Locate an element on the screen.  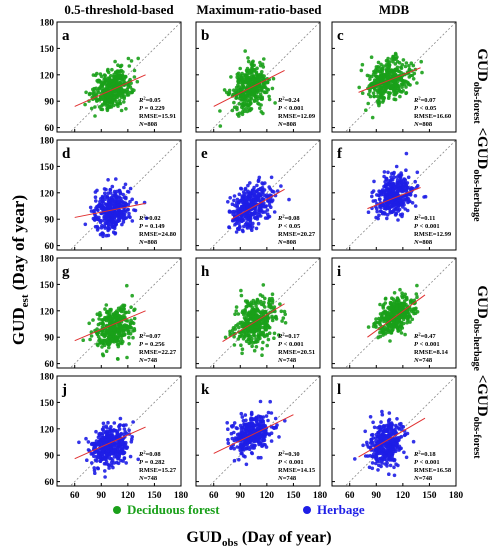
stat-p: P < 0.001 is located at coordinates (427, 462).